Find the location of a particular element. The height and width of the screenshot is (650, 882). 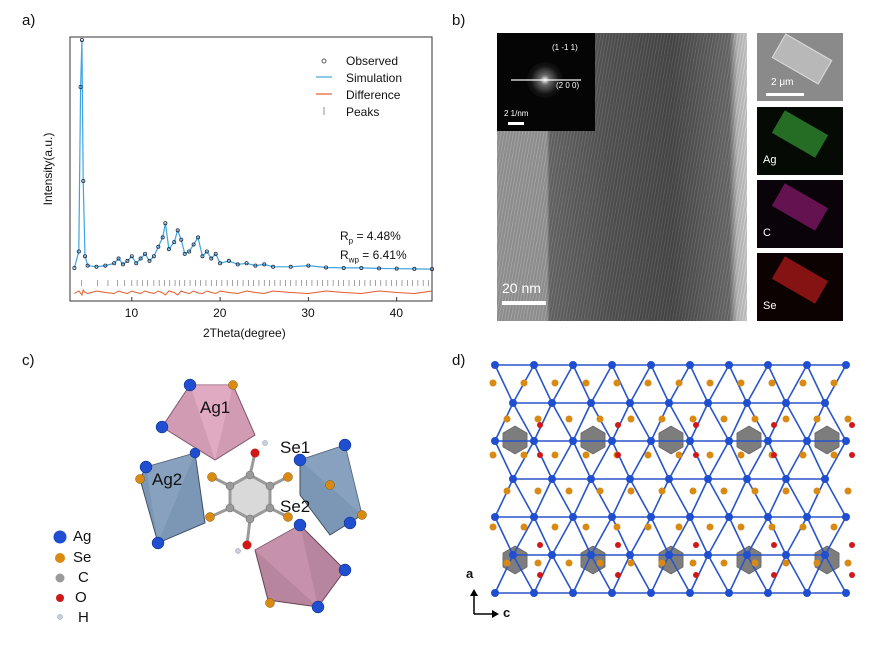

x-tick-label: 40 is located at coordinates (396, 313).